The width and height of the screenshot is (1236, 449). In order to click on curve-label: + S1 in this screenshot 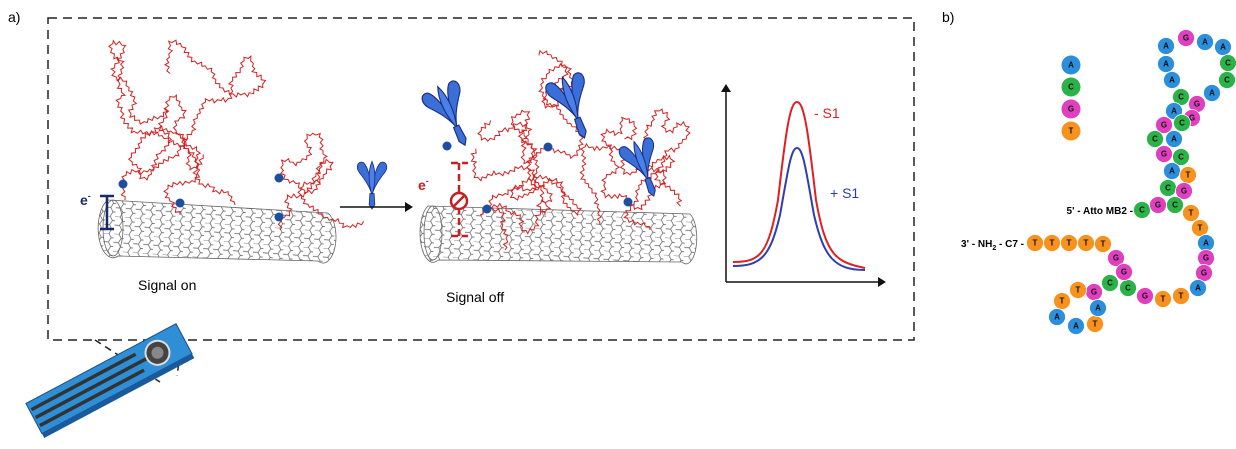, I will do `click(844, 193)`.